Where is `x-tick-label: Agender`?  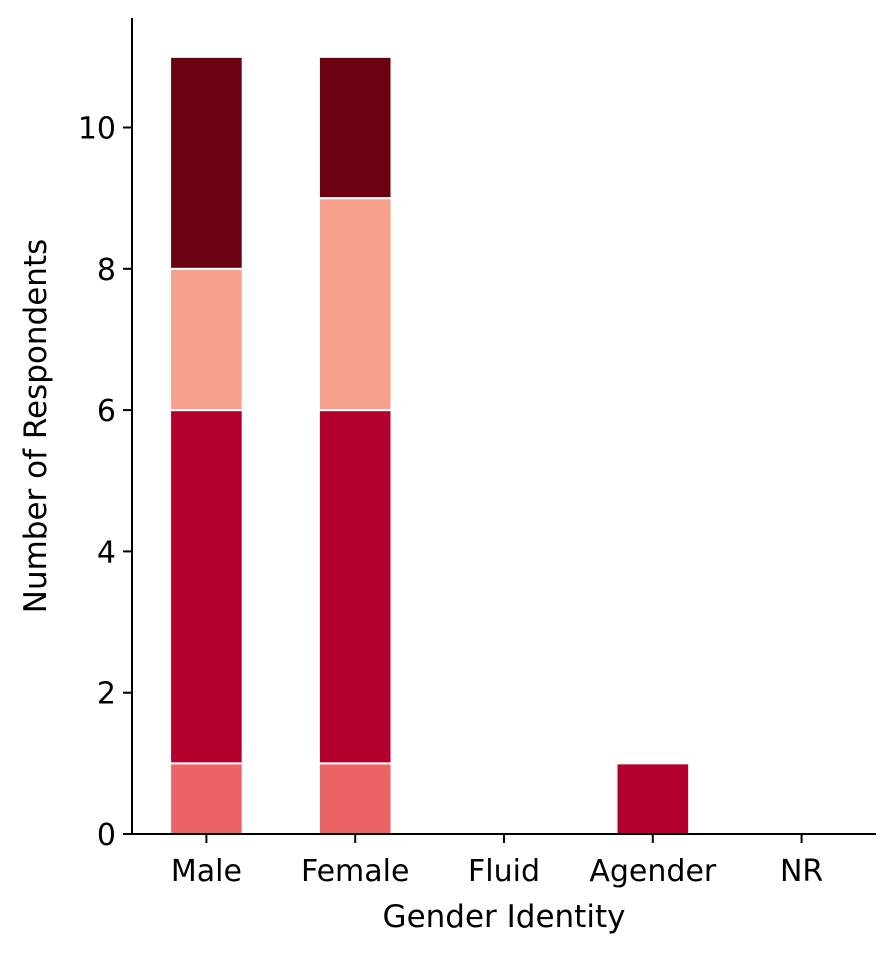
x-tick-label: Agender is located at coordinates (653, 871).